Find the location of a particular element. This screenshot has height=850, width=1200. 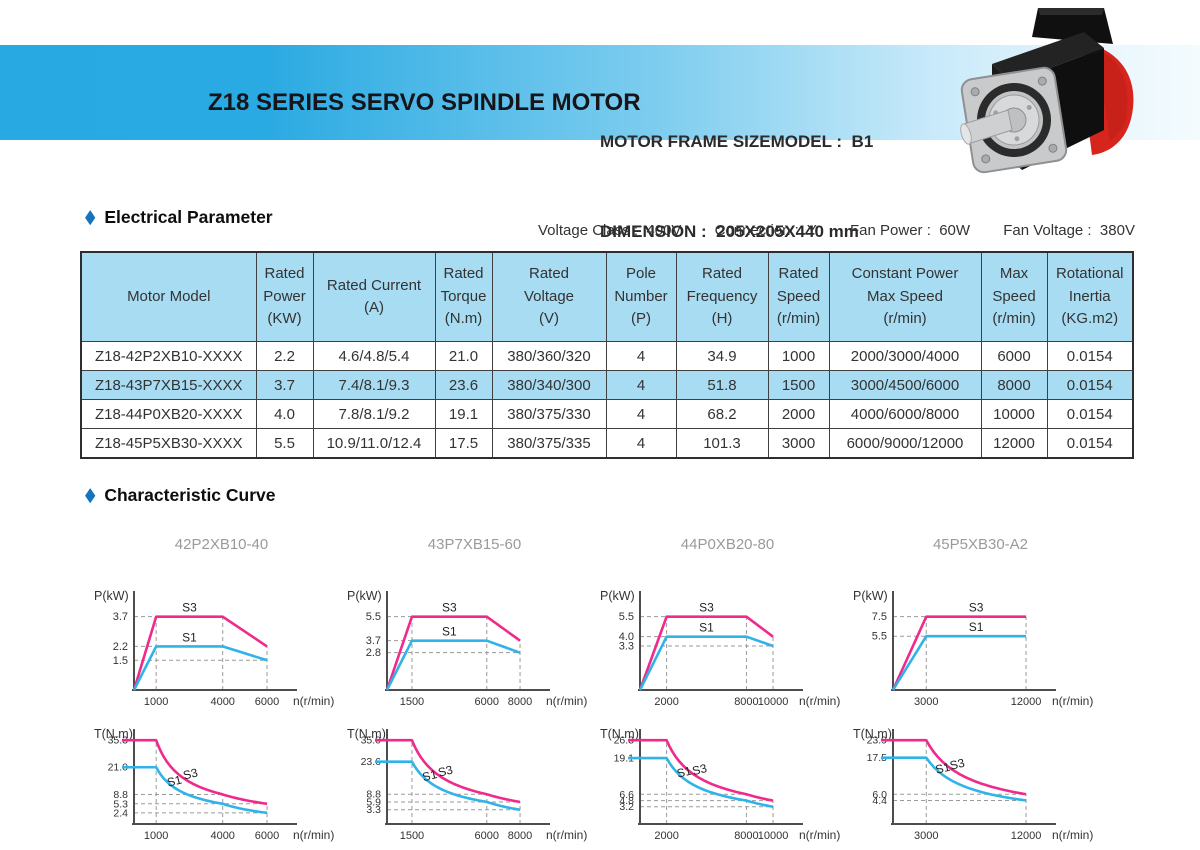

svg-text: 5.3 is located at coordinates (120, 804).